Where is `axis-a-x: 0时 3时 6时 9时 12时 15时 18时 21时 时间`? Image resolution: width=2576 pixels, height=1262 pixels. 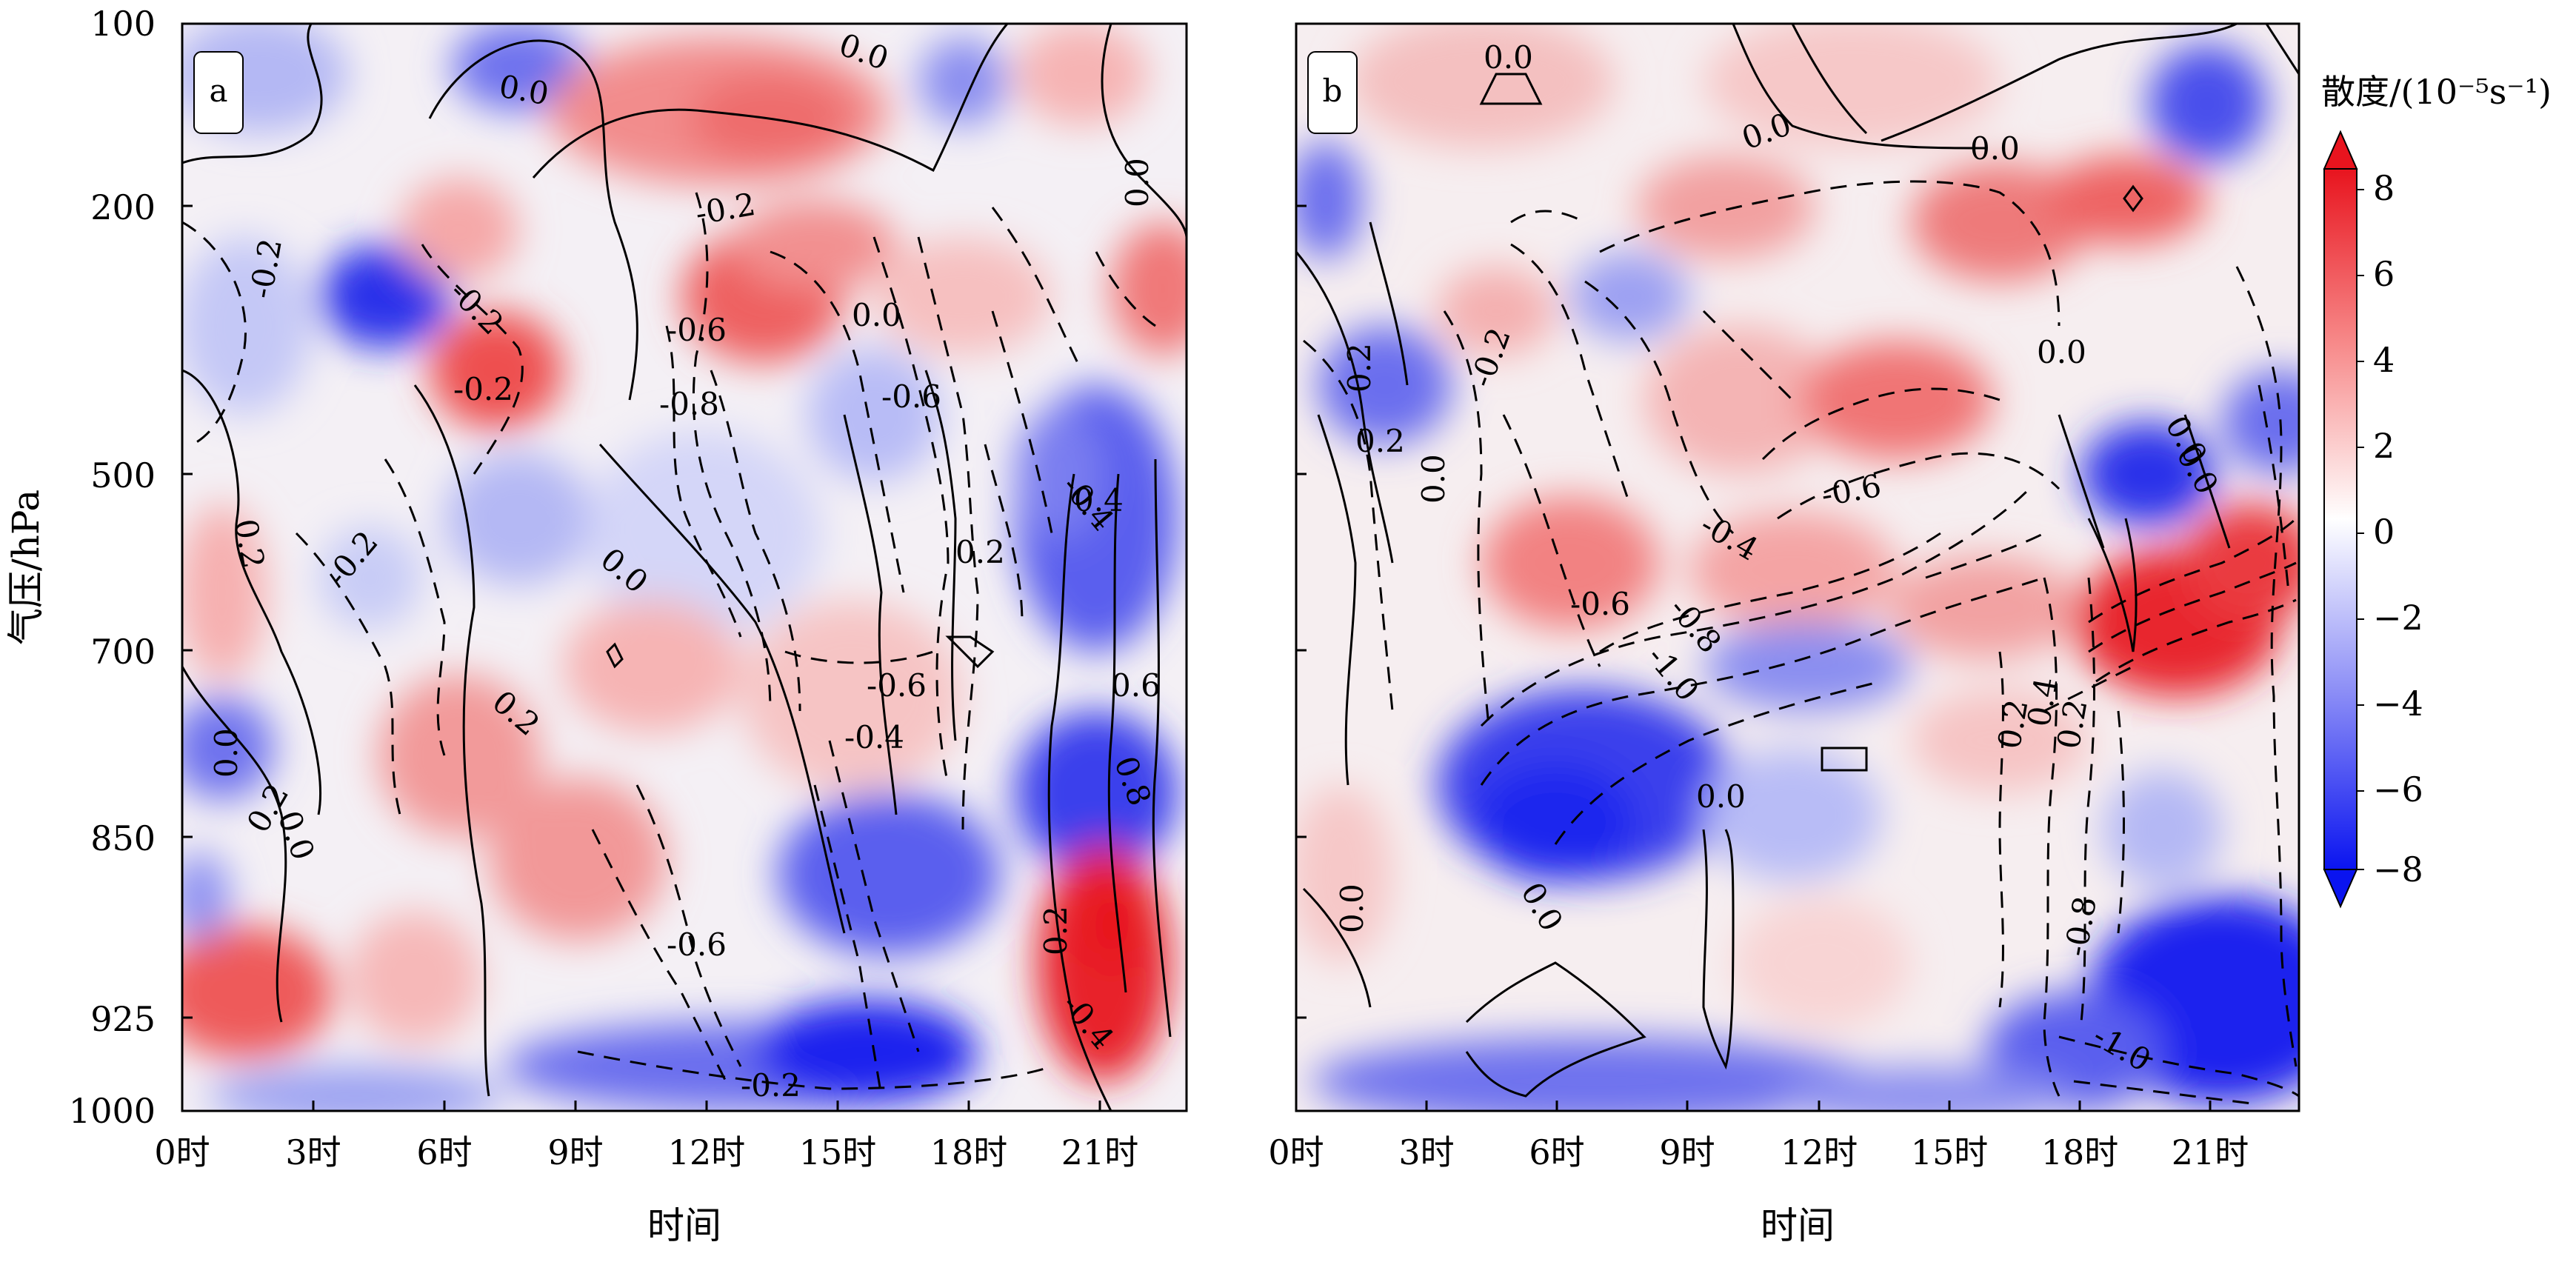 axis-a-x: 0时 3时 6时 9时 12时 15时 18时 21时 时间 is located at coordinates (646, 1189).